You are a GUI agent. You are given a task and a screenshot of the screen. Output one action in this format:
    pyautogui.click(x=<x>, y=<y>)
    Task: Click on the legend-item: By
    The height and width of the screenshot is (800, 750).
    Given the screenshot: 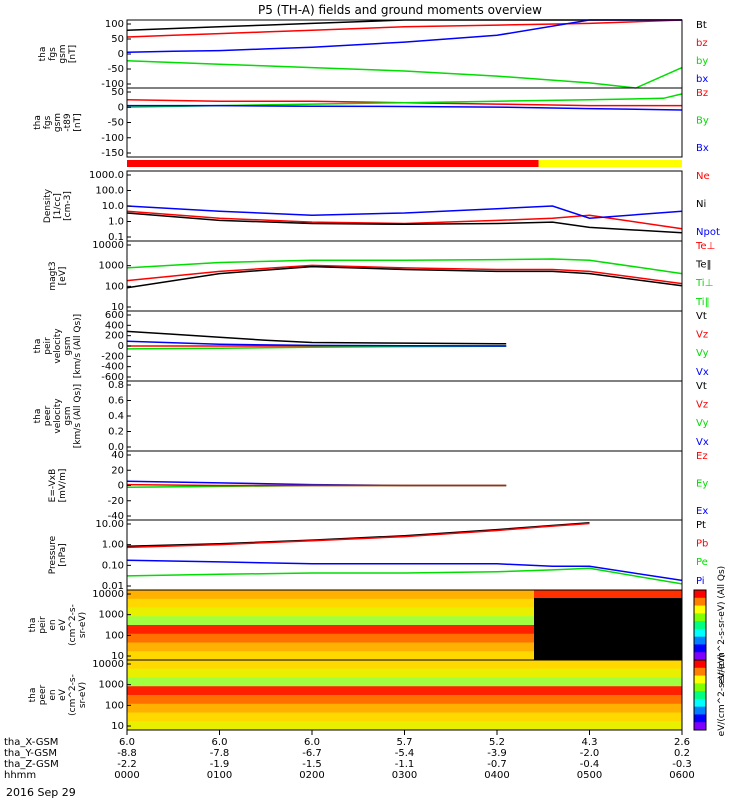 What is the action you would take?
    pyautogui.click(x=702, y=120)
    